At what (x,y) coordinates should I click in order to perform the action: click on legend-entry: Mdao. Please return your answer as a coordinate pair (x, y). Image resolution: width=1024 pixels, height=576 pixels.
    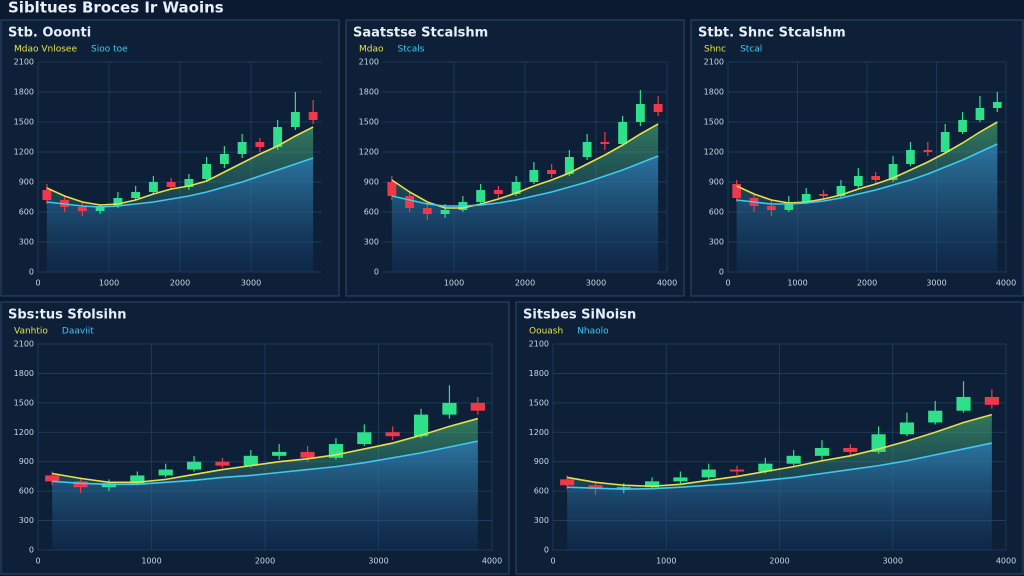
    Looking at the image, I should click on (371, 50).